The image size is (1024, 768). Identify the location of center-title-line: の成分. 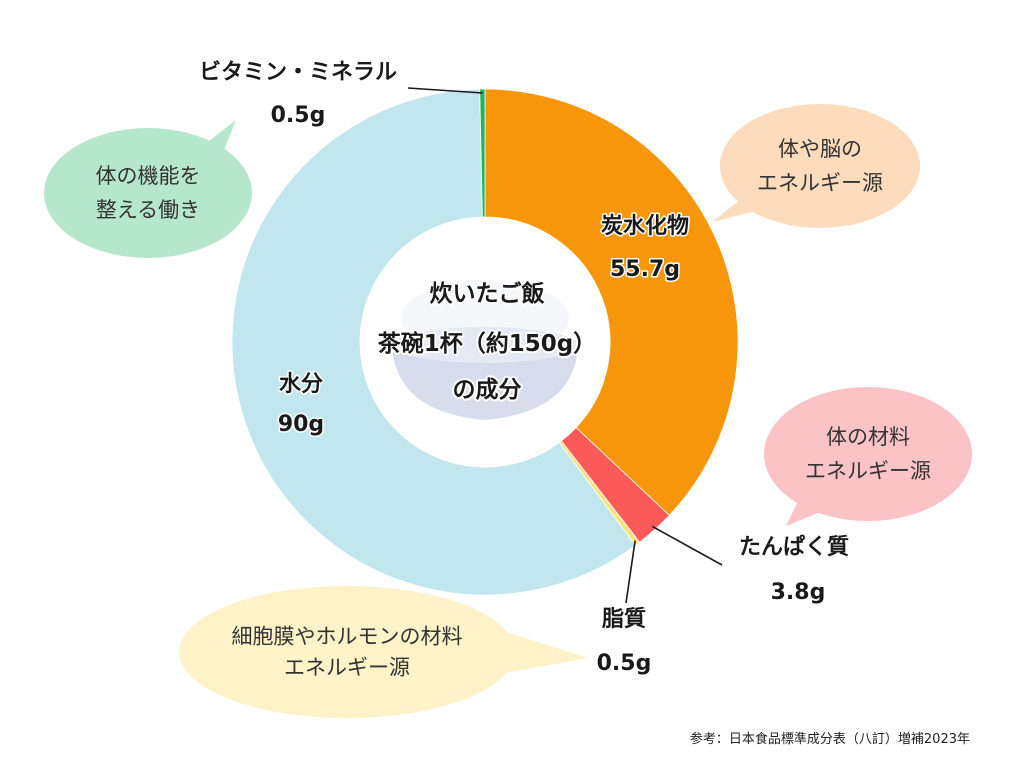
(487, 390).